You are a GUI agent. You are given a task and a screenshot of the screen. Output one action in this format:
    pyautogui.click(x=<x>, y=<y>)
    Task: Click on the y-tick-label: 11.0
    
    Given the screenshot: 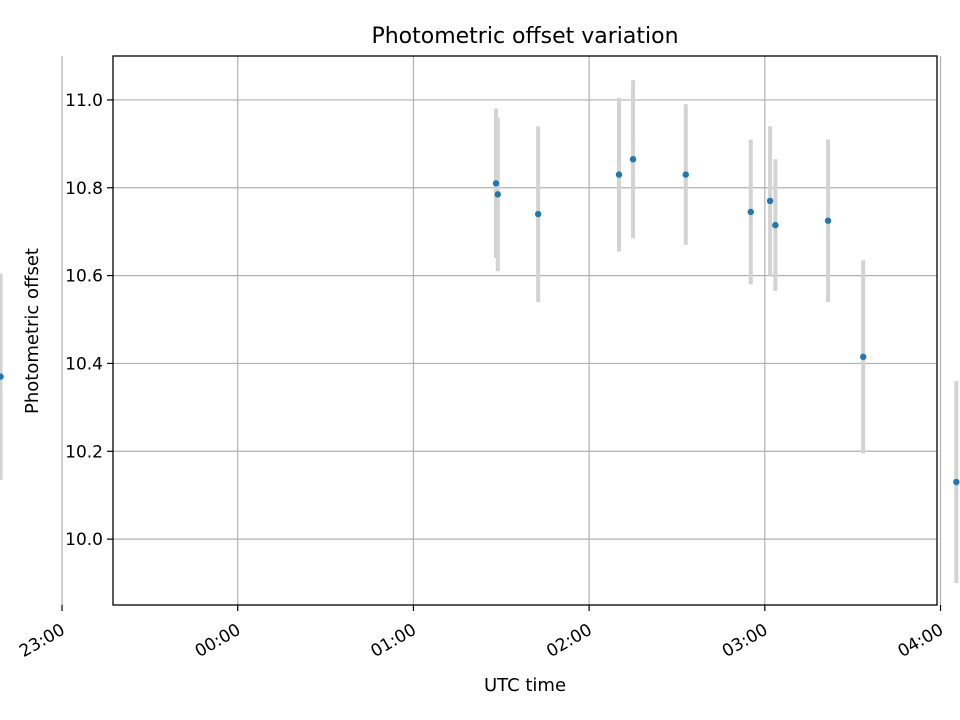 What is the action you would take?
    pyautogui.click(x=84, y=101)
    